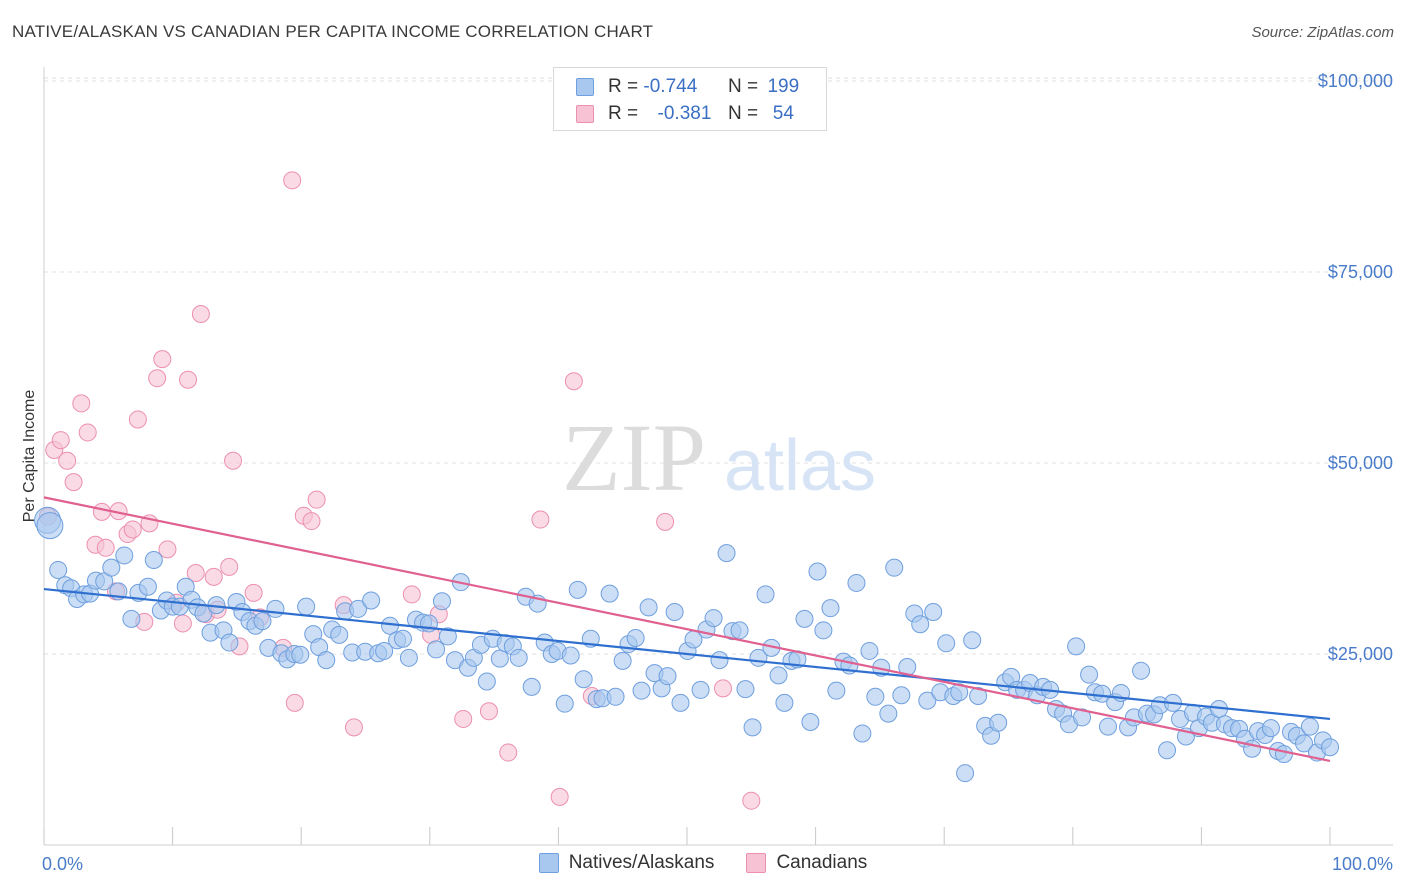 This screenshot has height=892, width=1406. Describe the element at coordinates (1362, 864) in the screenshot. I see `x-tick-label-end: 100.0%` at that location.